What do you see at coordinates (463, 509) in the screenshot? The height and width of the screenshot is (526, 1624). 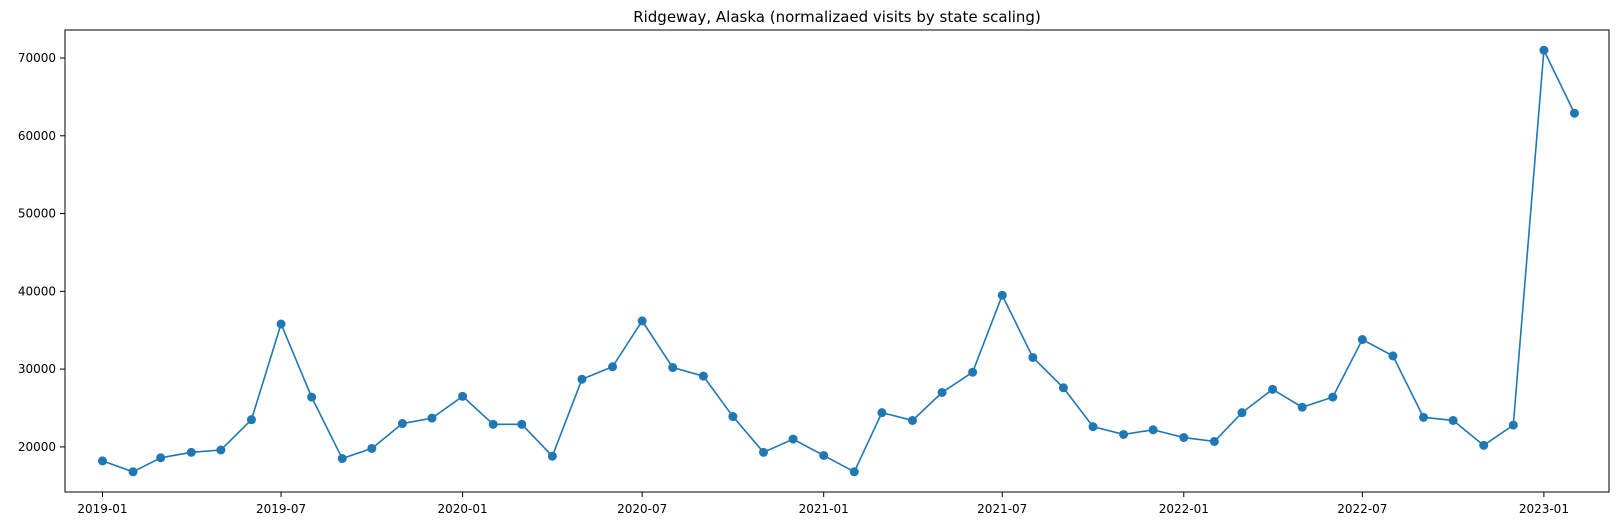 I see `x-tick-label: 2020-01` at bounding box center [463, 509].